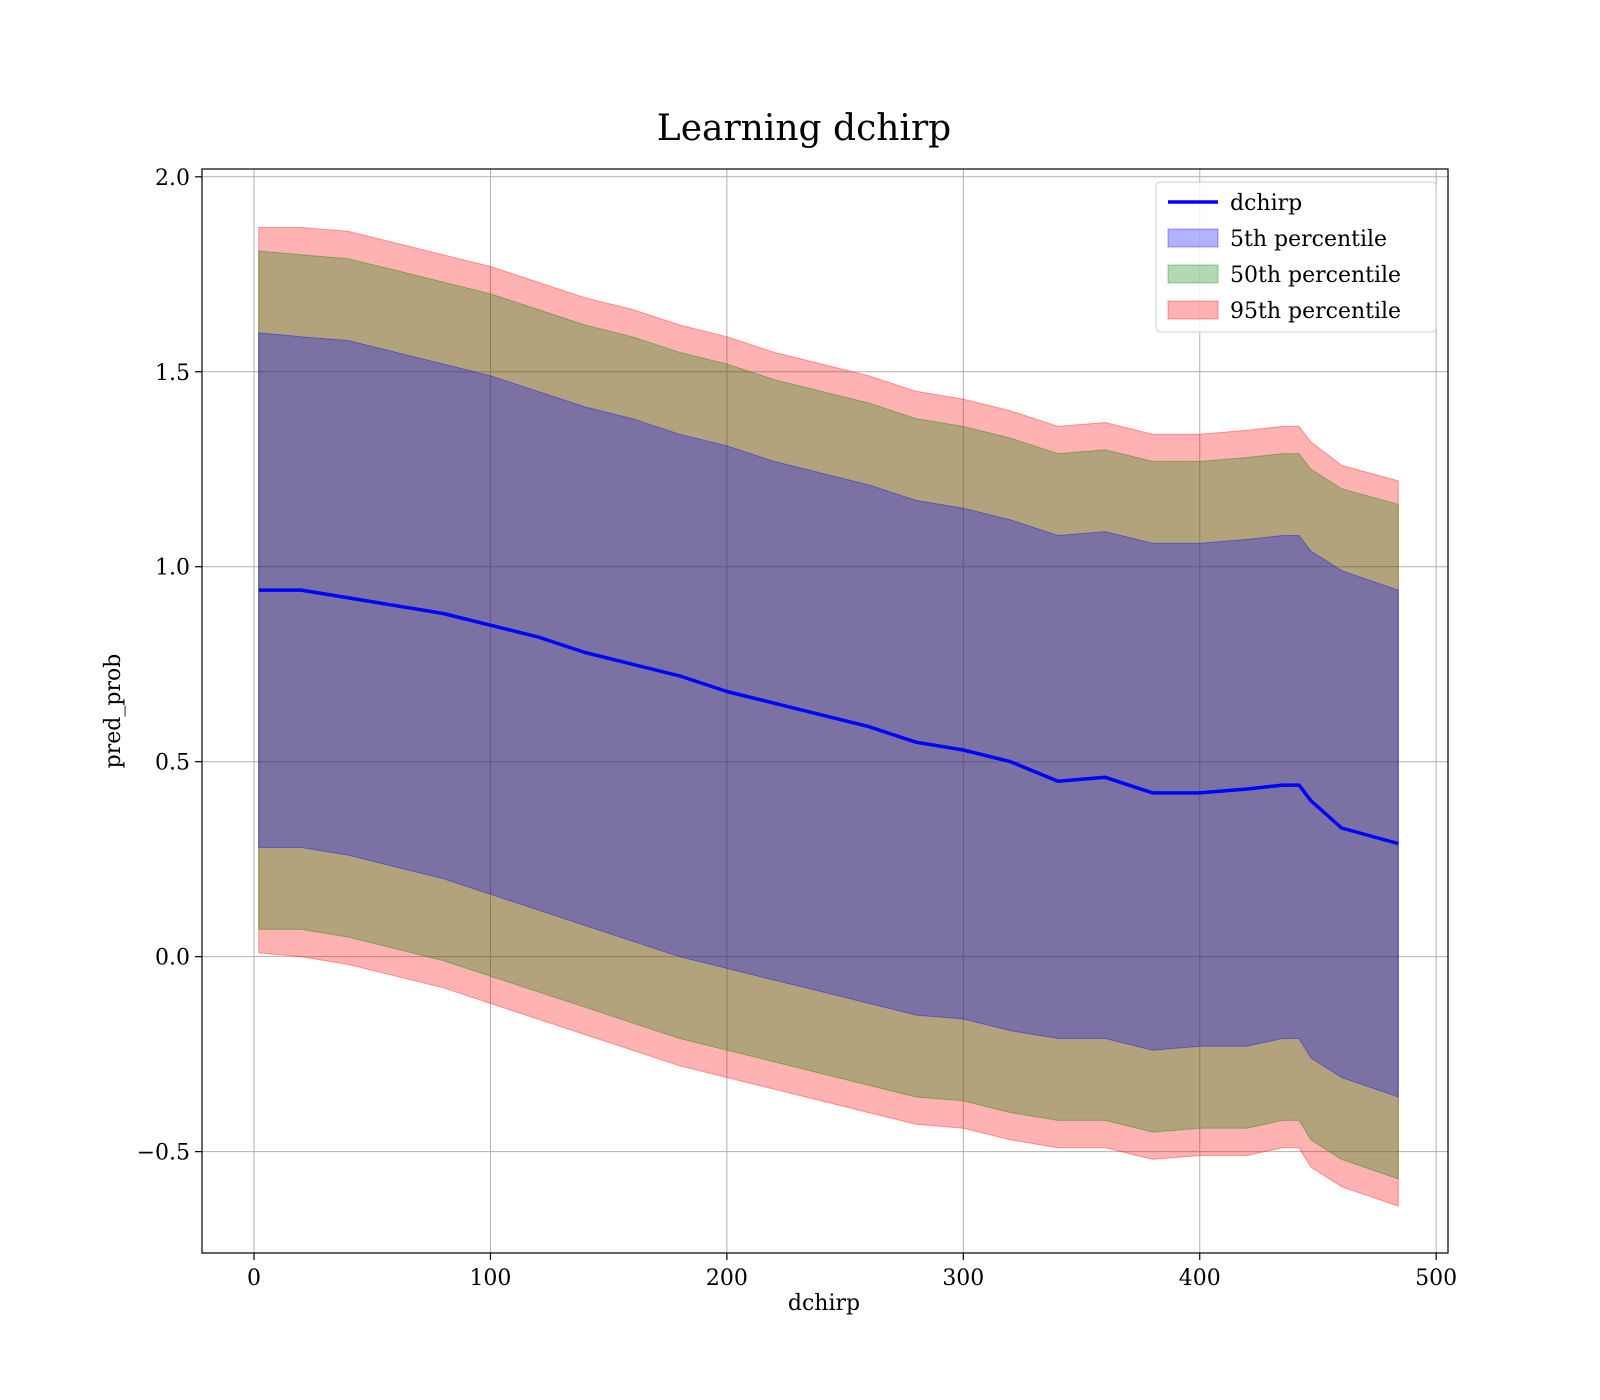 This screenshot has width=1600, height=1400. What do you see at coordinates (1193, 274) in the screenshot?
I see `legend-swatch-50th-percentile` at bounding box center [1193, 274].